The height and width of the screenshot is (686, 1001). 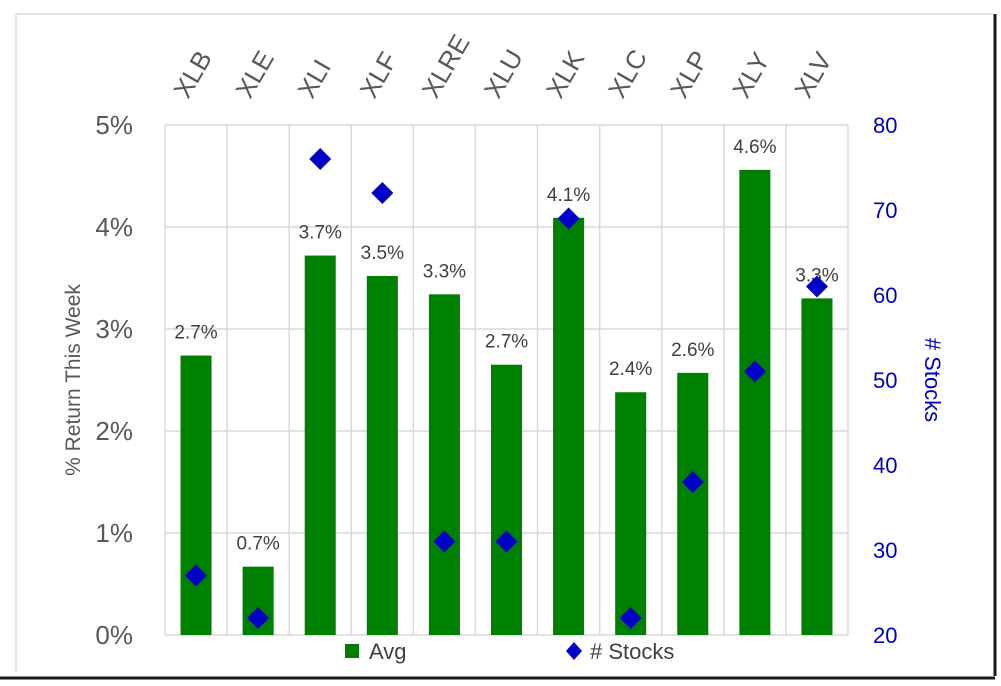 I want to click on data-label-xlc: 2.4%, so click(x=630, y=369).